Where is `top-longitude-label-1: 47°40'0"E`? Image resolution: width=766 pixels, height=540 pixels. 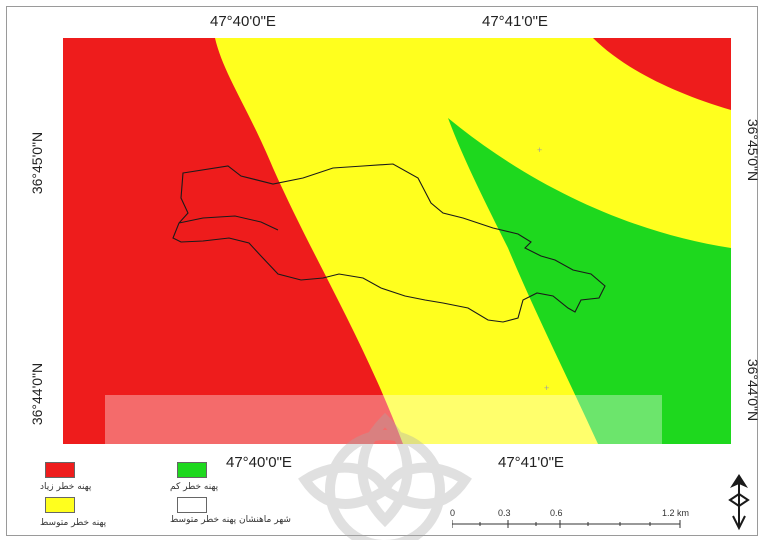 top-longitude-label-1: 47°40'0"E is located at coordinates (243, 21).